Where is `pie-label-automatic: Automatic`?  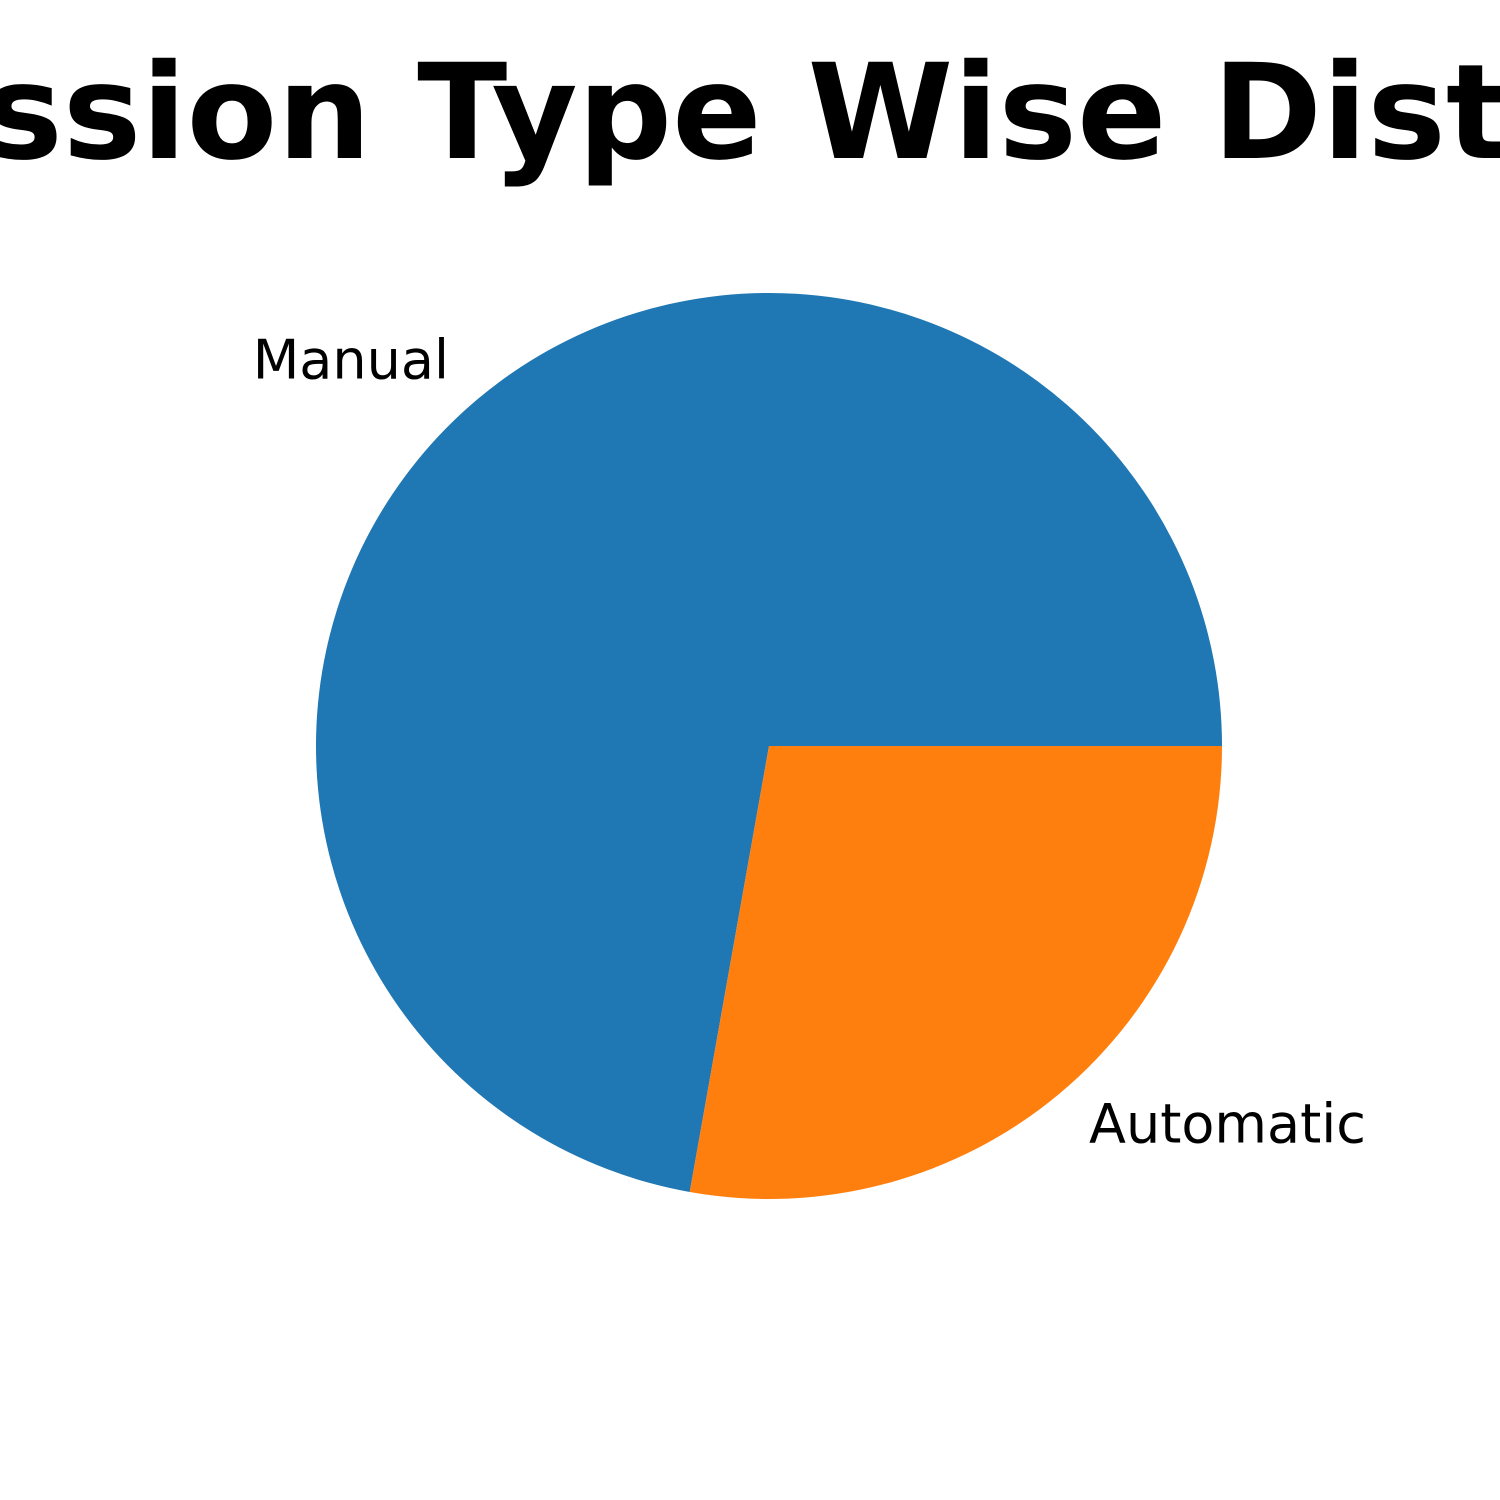 pie-label-automatic: Automatic is located at coordinates (1227, 1124).